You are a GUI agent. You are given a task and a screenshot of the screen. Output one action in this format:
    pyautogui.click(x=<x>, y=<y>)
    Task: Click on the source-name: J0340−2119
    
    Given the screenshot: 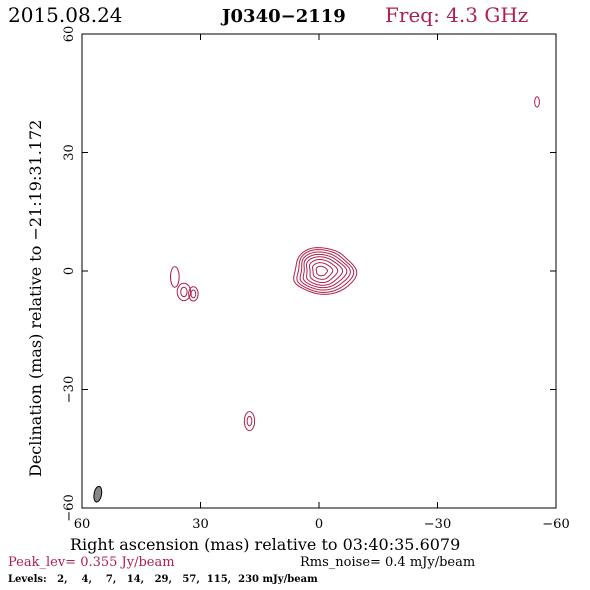 What is the action you would take?
    pyautogui.click(x=283, y=16)
    